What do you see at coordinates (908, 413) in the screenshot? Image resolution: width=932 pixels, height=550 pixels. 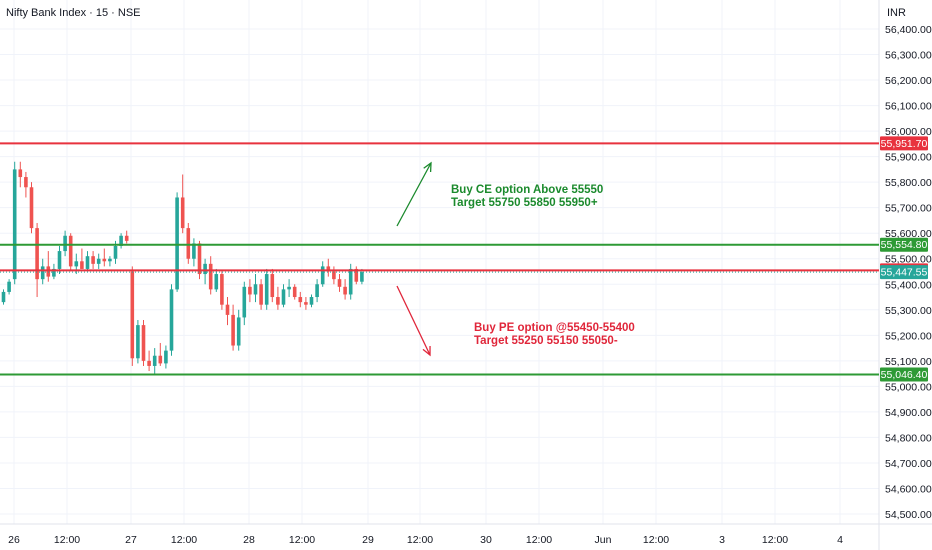 I see `y-tick-label: 54,900.00` at bounding box center [908, 413].